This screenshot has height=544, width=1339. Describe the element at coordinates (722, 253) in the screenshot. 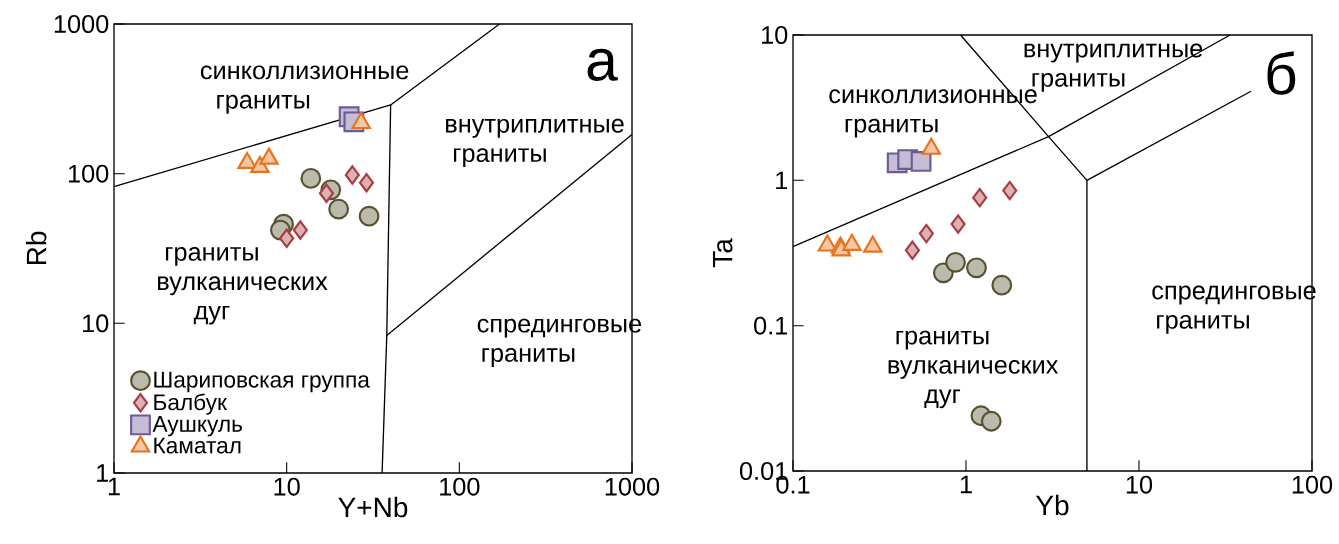

I see `y-axis-title: Ta` at that location.